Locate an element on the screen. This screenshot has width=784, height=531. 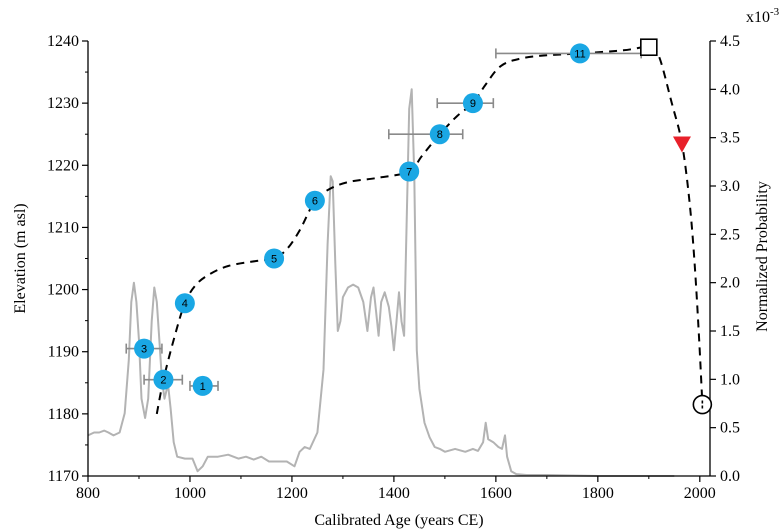
dated-point-label: 11 is located at coordinates (579, 54).